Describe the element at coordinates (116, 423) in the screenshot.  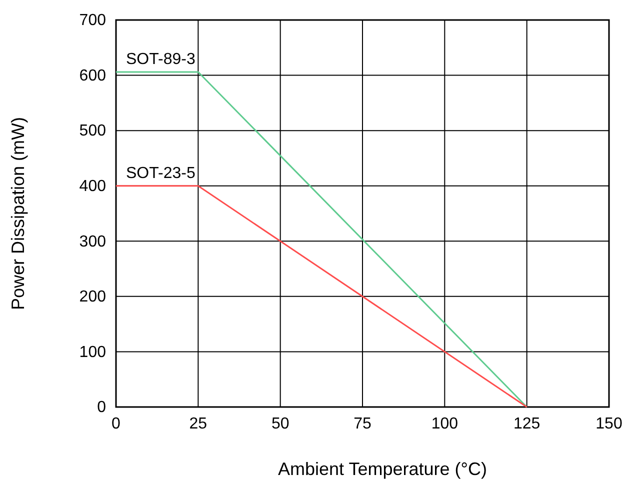
I see `x-tick-label: 0` at that location.